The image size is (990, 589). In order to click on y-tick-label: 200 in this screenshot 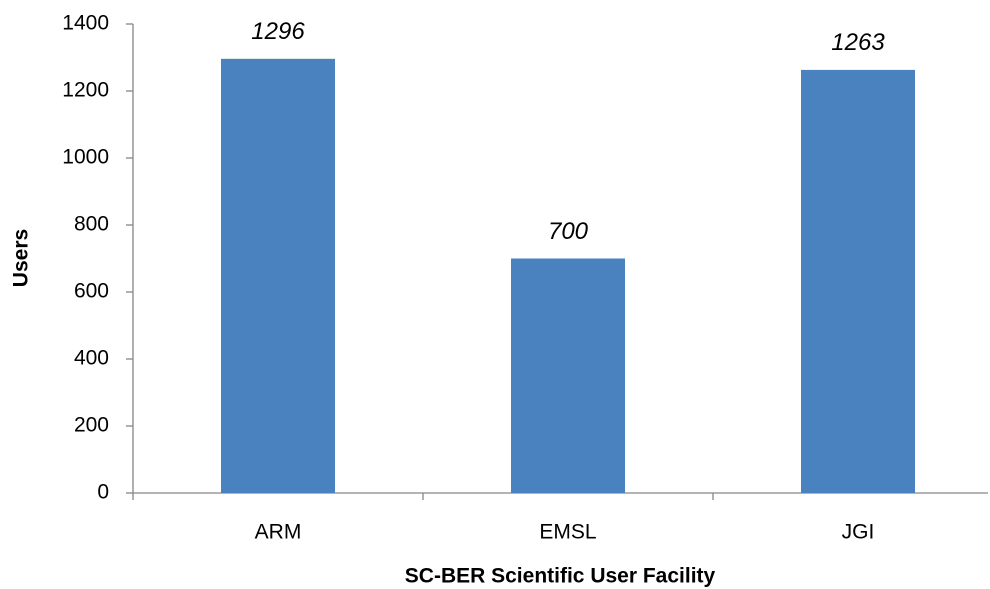, I will do `click(91, 425)`.